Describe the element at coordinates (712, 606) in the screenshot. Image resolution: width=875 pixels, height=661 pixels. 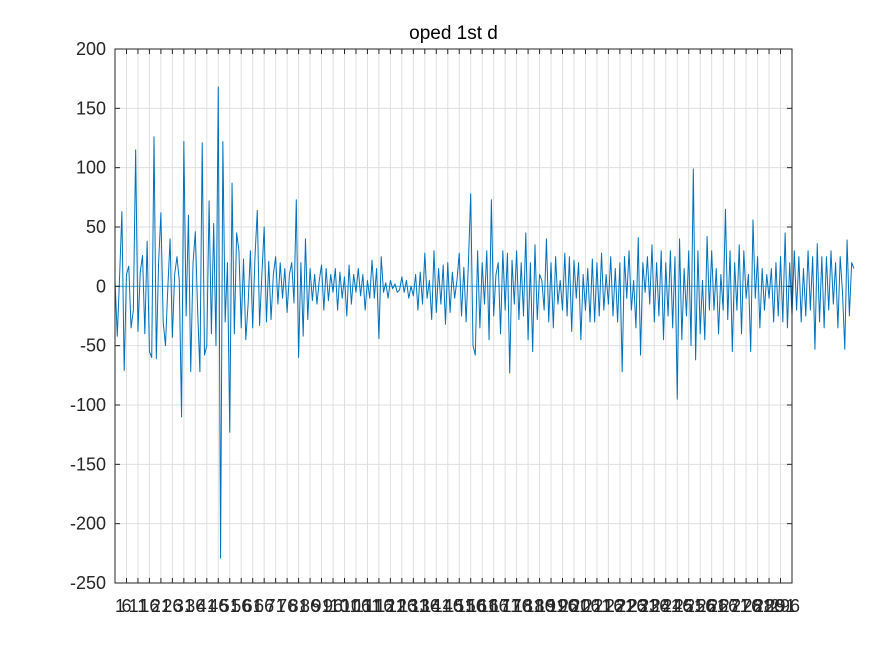
I see `x-tick-label: 261` at that location.